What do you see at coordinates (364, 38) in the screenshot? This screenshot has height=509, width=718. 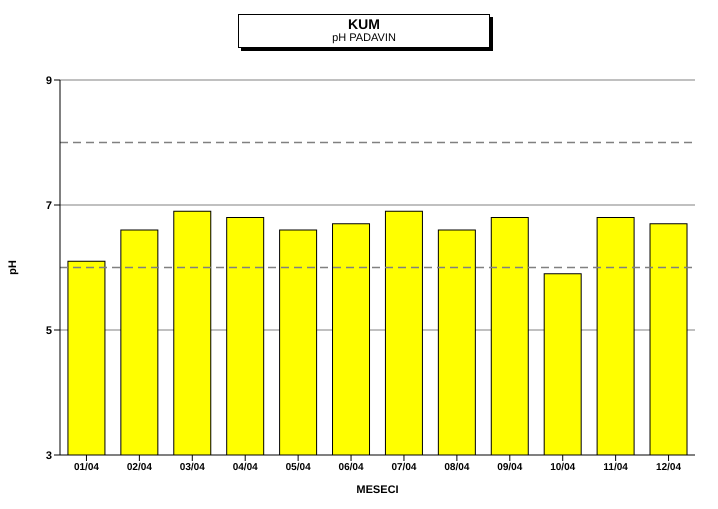 I see `chart-subtitle: pH PADAVIN` at bounding box center [364, 38].